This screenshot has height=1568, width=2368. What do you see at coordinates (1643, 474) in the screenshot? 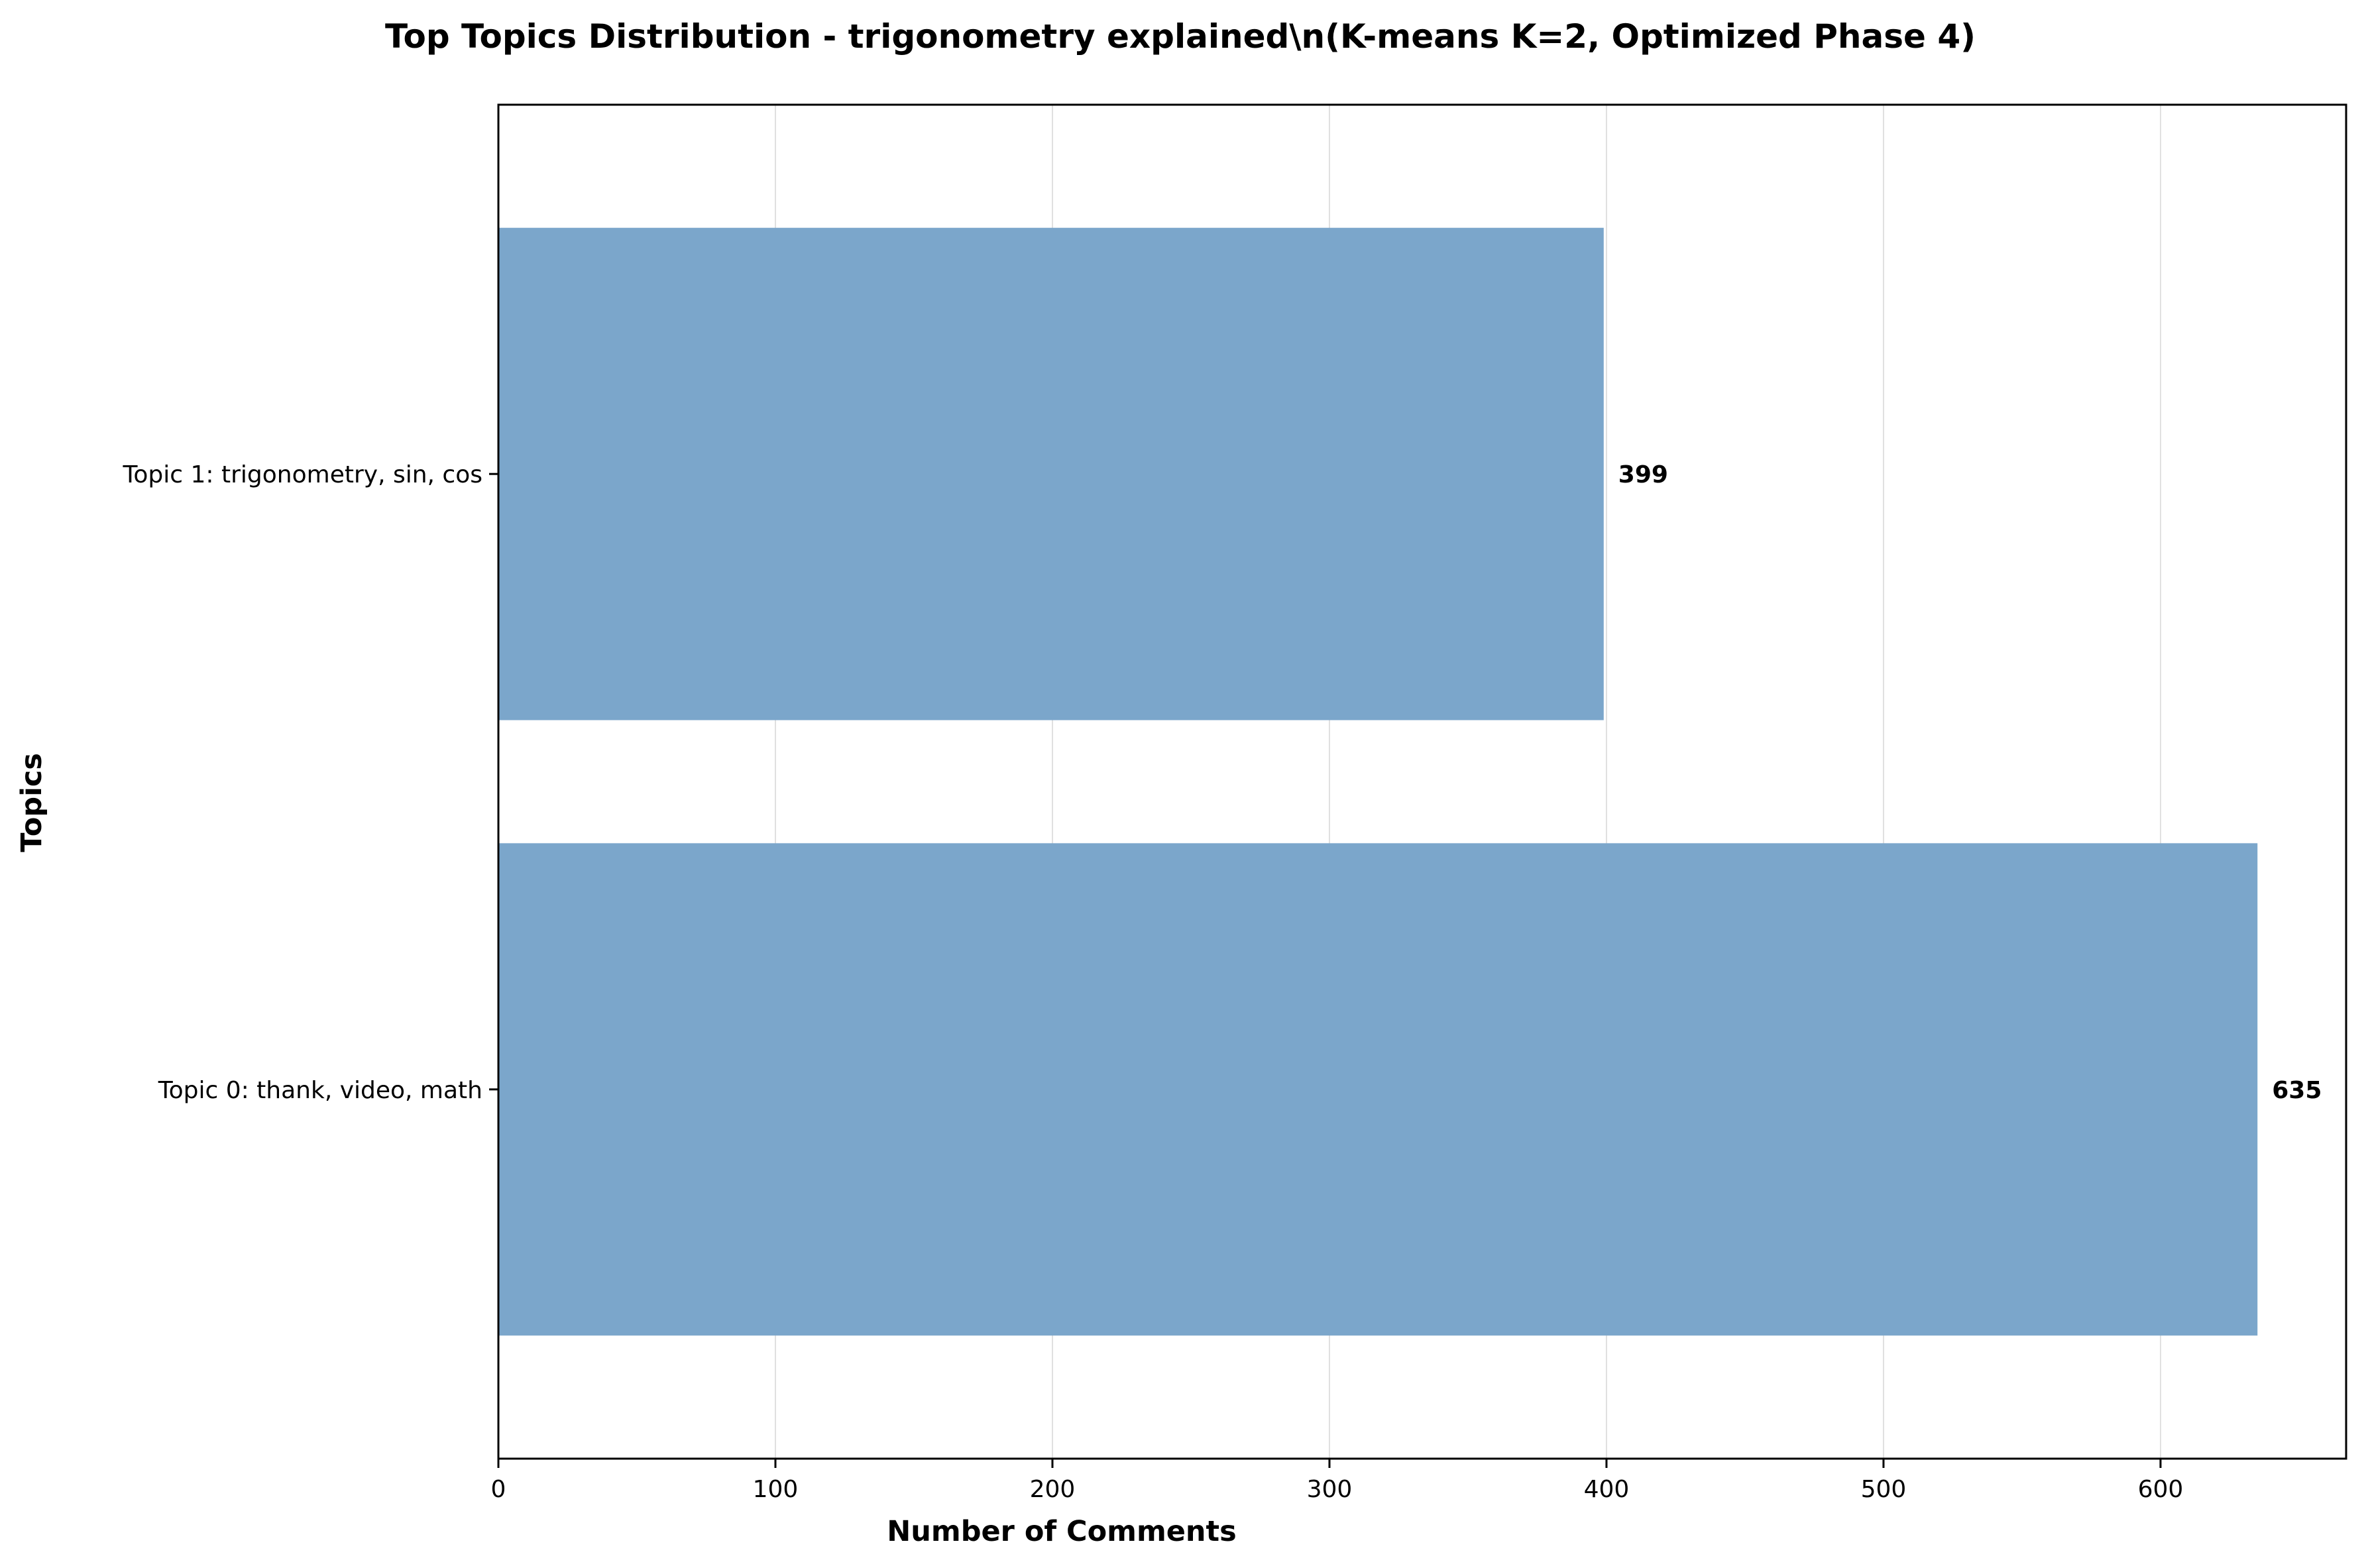
I see `bar-value-label: 399` at bounding box center [1643, 474].